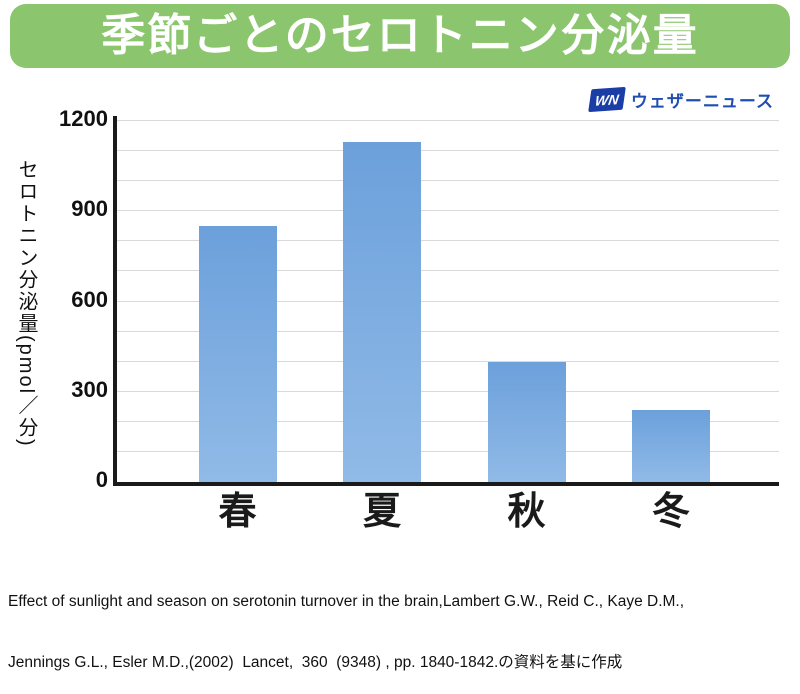  What do you see at coordinates (89, 389) in the screenshot?
I see `y-tick-label: 300` at bounding box center [89, 389].